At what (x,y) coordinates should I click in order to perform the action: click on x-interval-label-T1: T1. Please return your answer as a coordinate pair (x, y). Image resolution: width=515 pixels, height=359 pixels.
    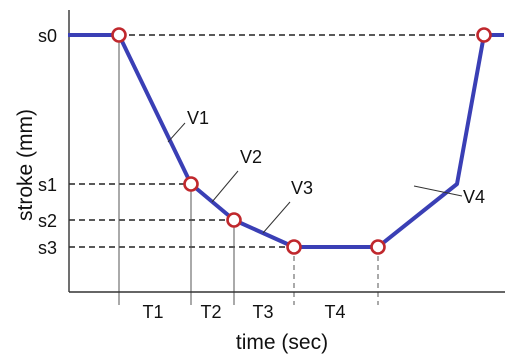
    Looking at the image, I should click on (152, 312).